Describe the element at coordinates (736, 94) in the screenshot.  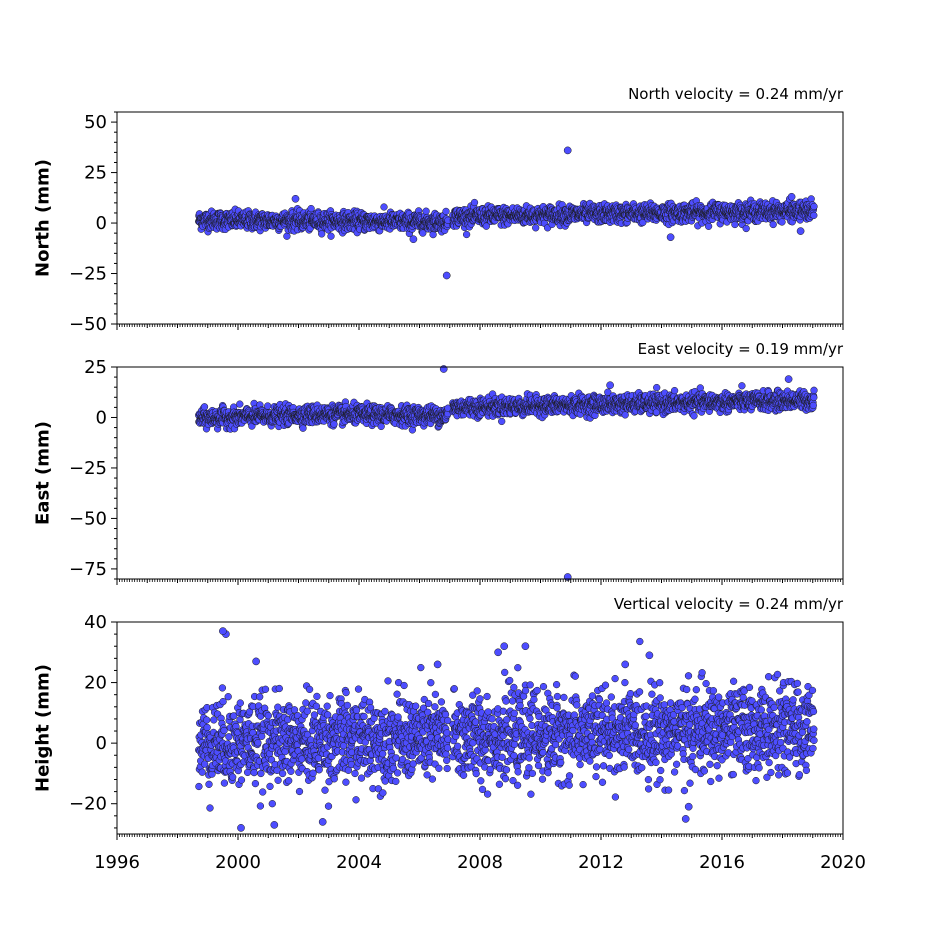
I see `north-velocity-annotation: North velocity = 0.24 mm/yr` at that location.